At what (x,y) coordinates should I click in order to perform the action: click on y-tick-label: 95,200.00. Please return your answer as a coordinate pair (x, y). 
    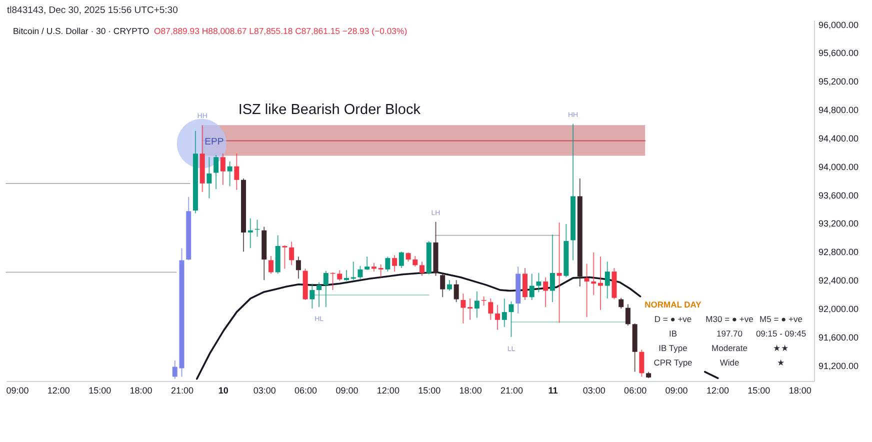
    Looking at the image, I should click on (838, 81).